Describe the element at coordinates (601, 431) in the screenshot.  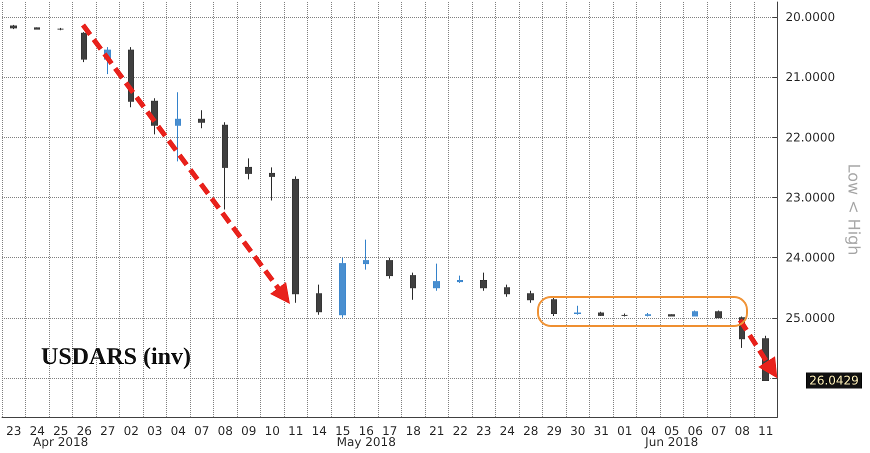
I see `x-tick-label: 31` at that location.